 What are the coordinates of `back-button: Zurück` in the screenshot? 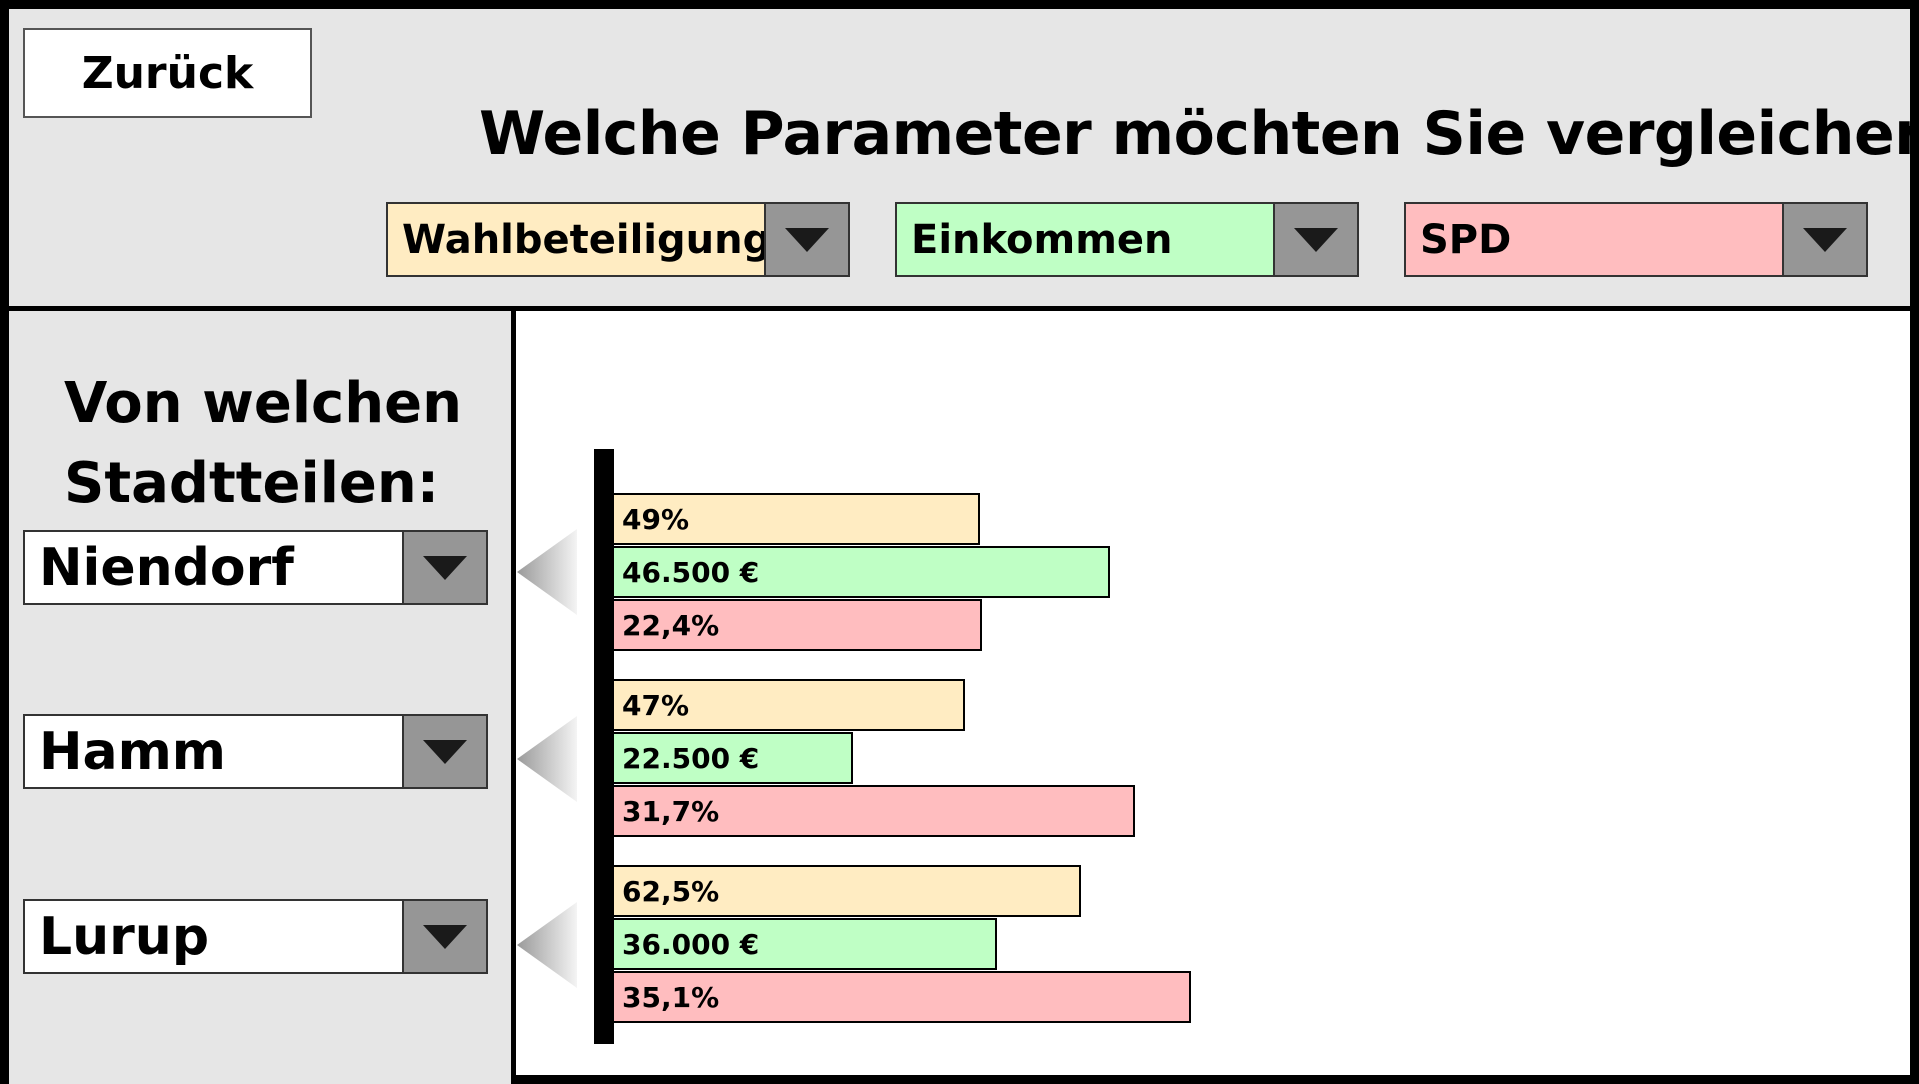 It's located at (167, 73).